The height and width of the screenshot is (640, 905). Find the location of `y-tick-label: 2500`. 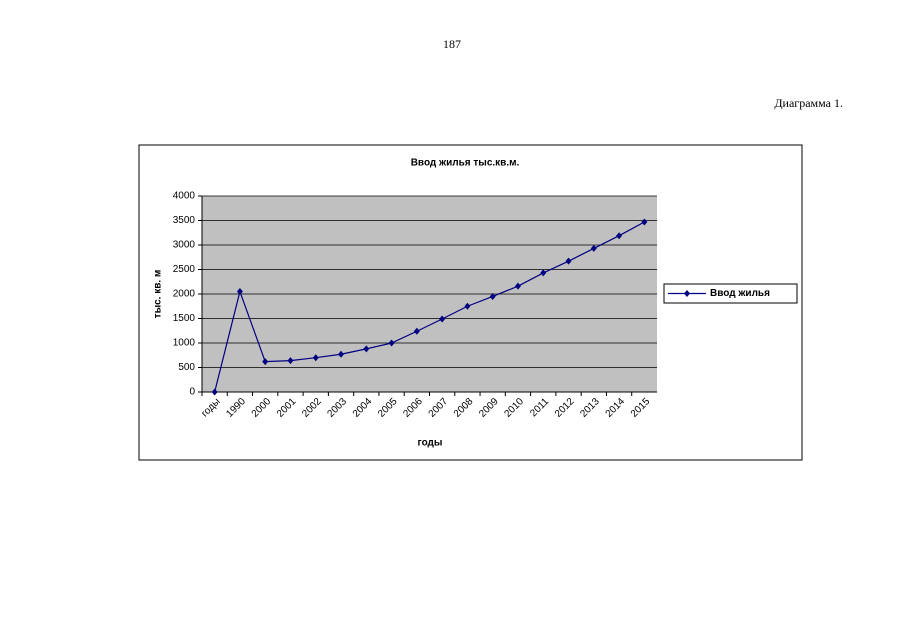

y-tick-label: 2500 is located at coordinates (184, 269).